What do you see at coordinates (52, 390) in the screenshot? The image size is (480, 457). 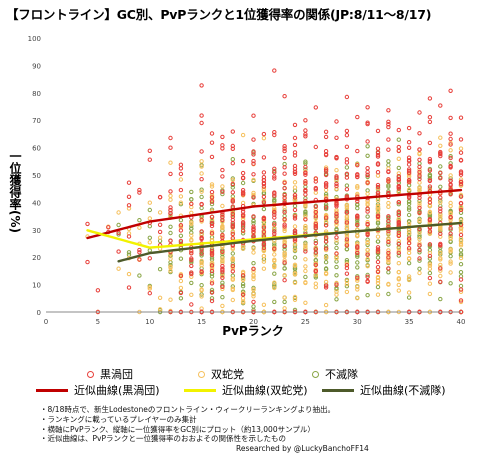 I see `legend-line-red` at bounding box center [52, 390].